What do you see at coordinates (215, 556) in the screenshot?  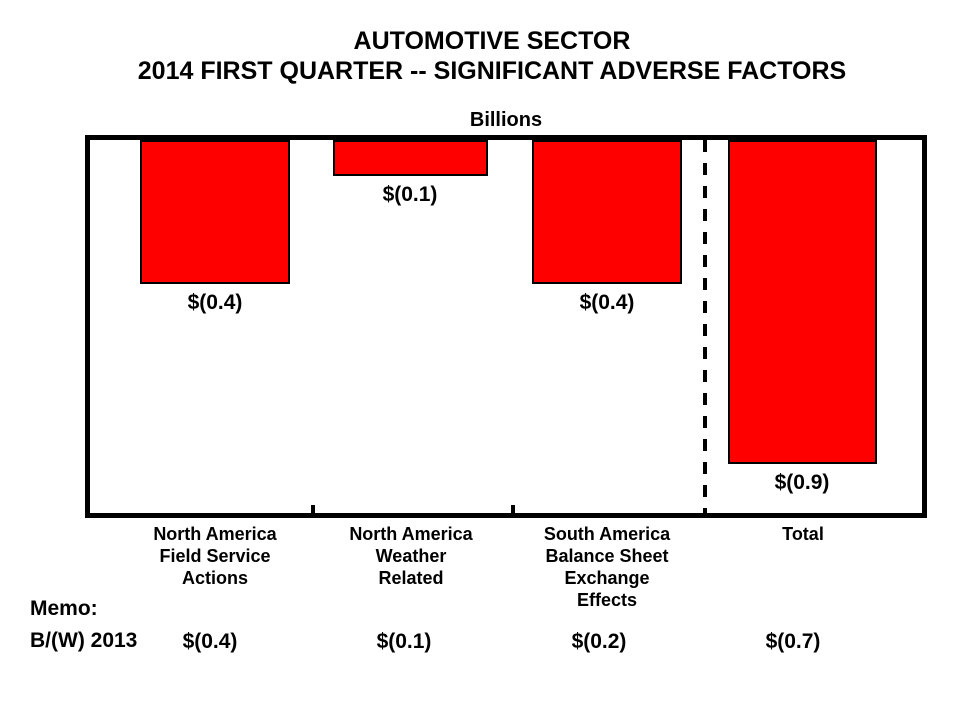 I see `category-label: North America Field Service Actions` at bounding box center [215, 556].